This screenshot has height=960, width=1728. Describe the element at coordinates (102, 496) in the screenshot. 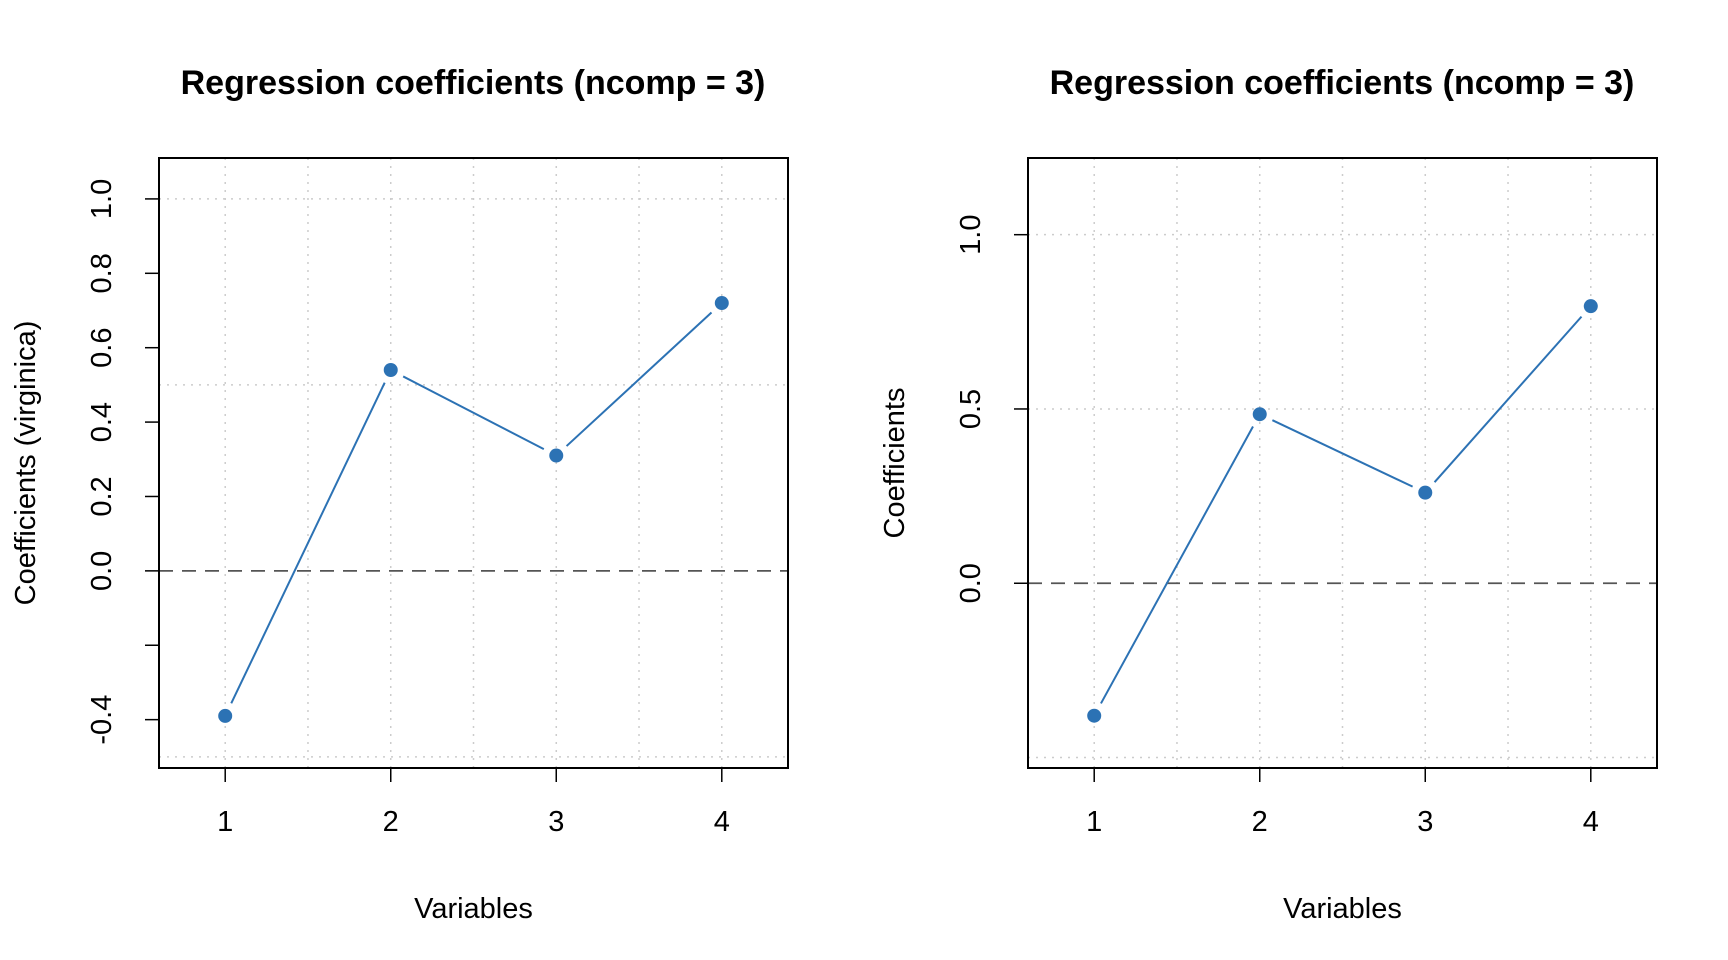

I see `y-tick-label: 0.2` at that location.